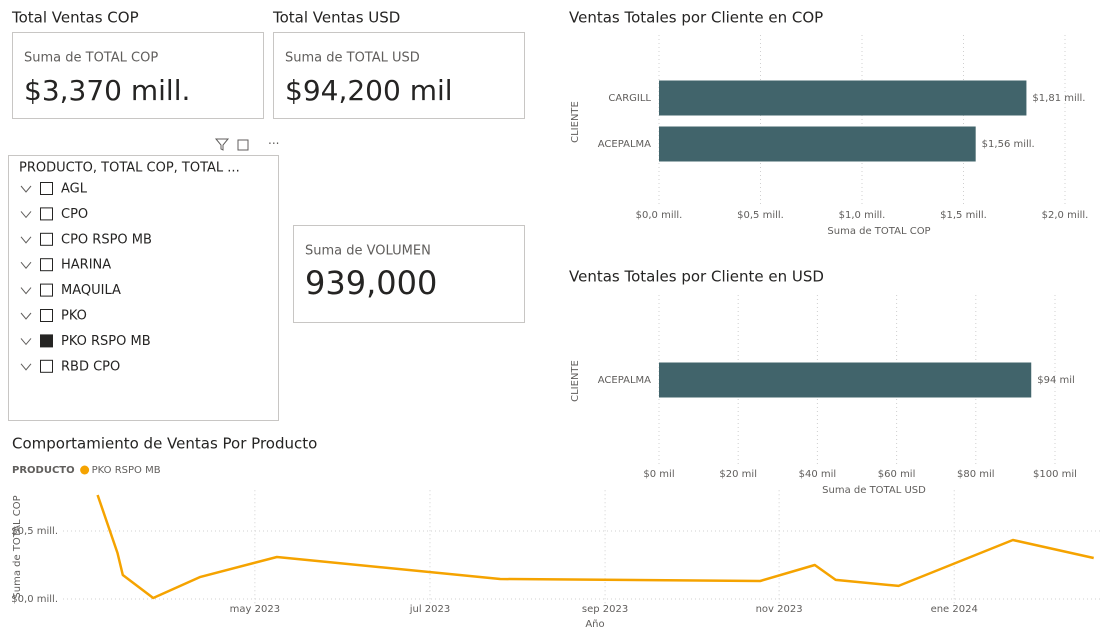  I want to click on chart-title: Ventas Totales por Cliente en COP, so click(696, 18).